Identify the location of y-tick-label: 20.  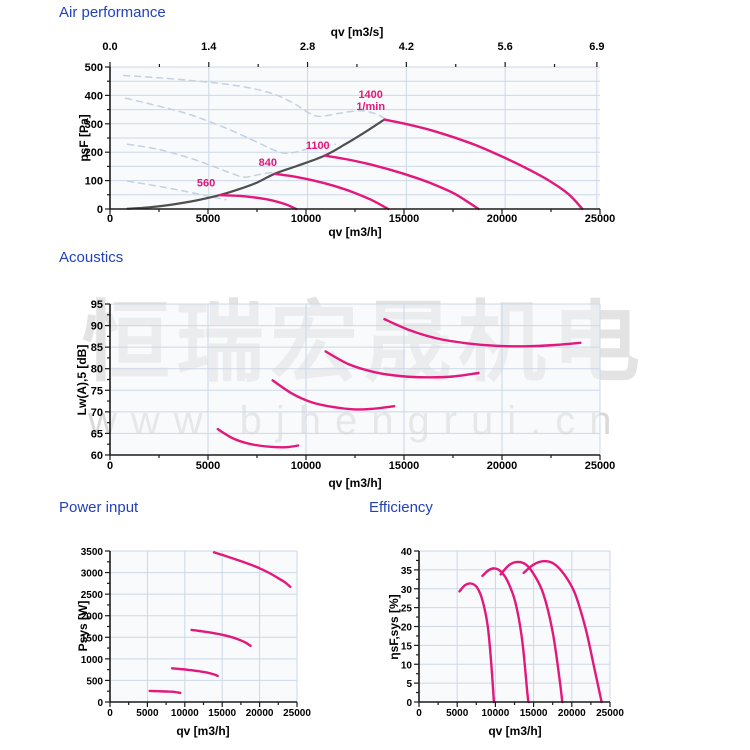
(407, 628).